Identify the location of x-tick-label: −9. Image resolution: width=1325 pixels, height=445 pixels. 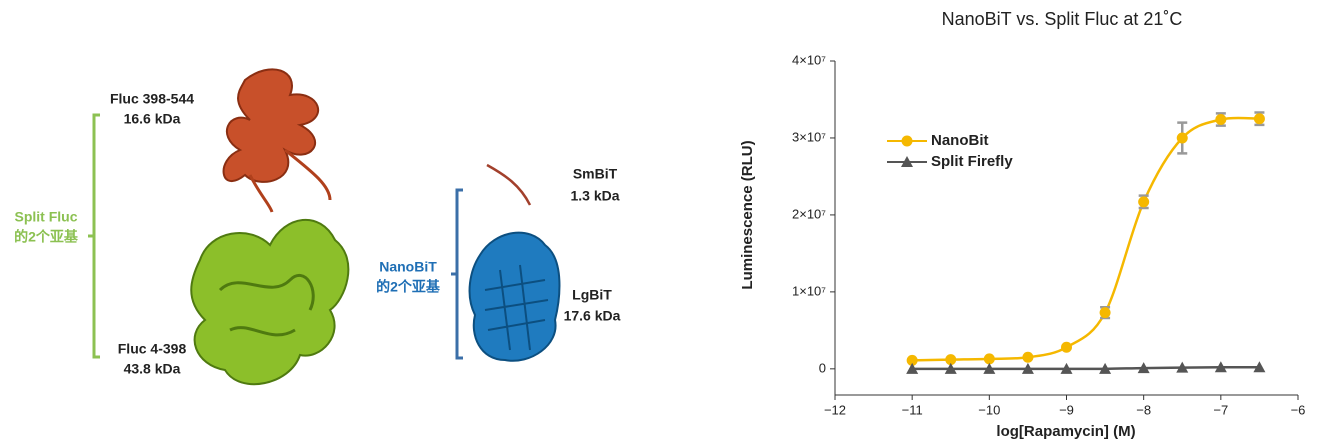
(1066, 409).